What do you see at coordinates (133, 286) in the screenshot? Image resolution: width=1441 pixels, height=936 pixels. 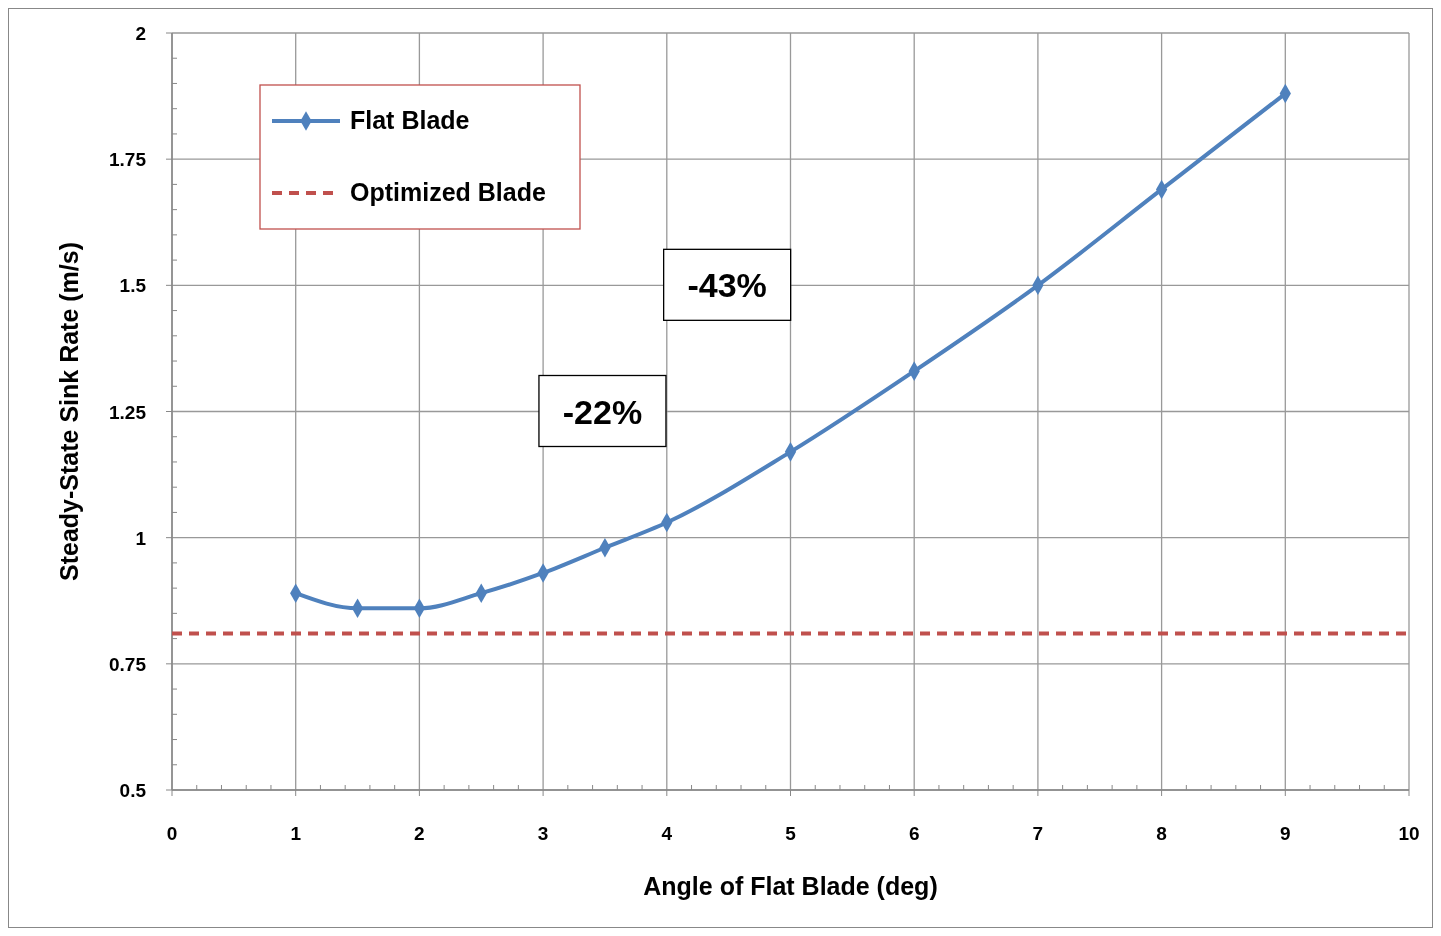 I see `y-tick-label: 1.5` at bounding box center [133, 286].